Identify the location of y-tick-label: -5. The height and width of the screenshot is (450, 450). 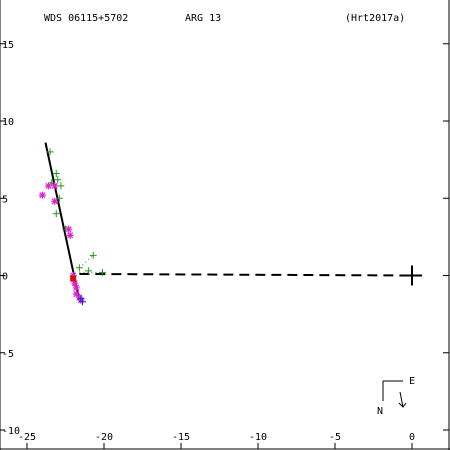
(8, 354).